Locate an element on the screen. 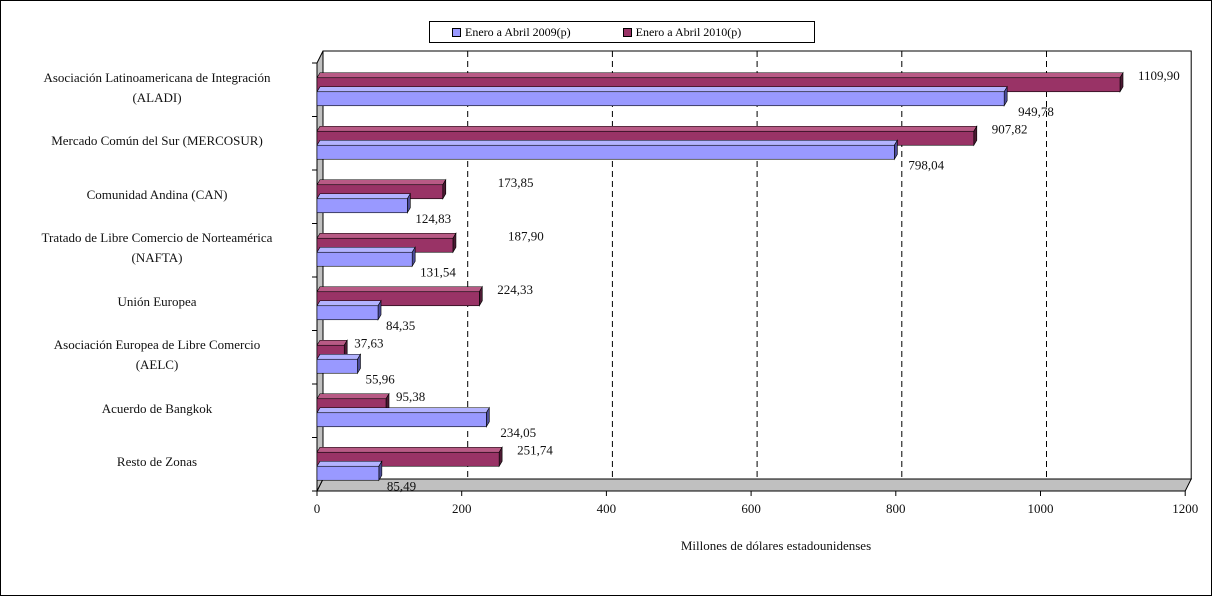 This screenshot has width=1212, height=596. category-label-line: Mercado Común del Sur (MERCOSUR) is located at coordinates (157, 141).